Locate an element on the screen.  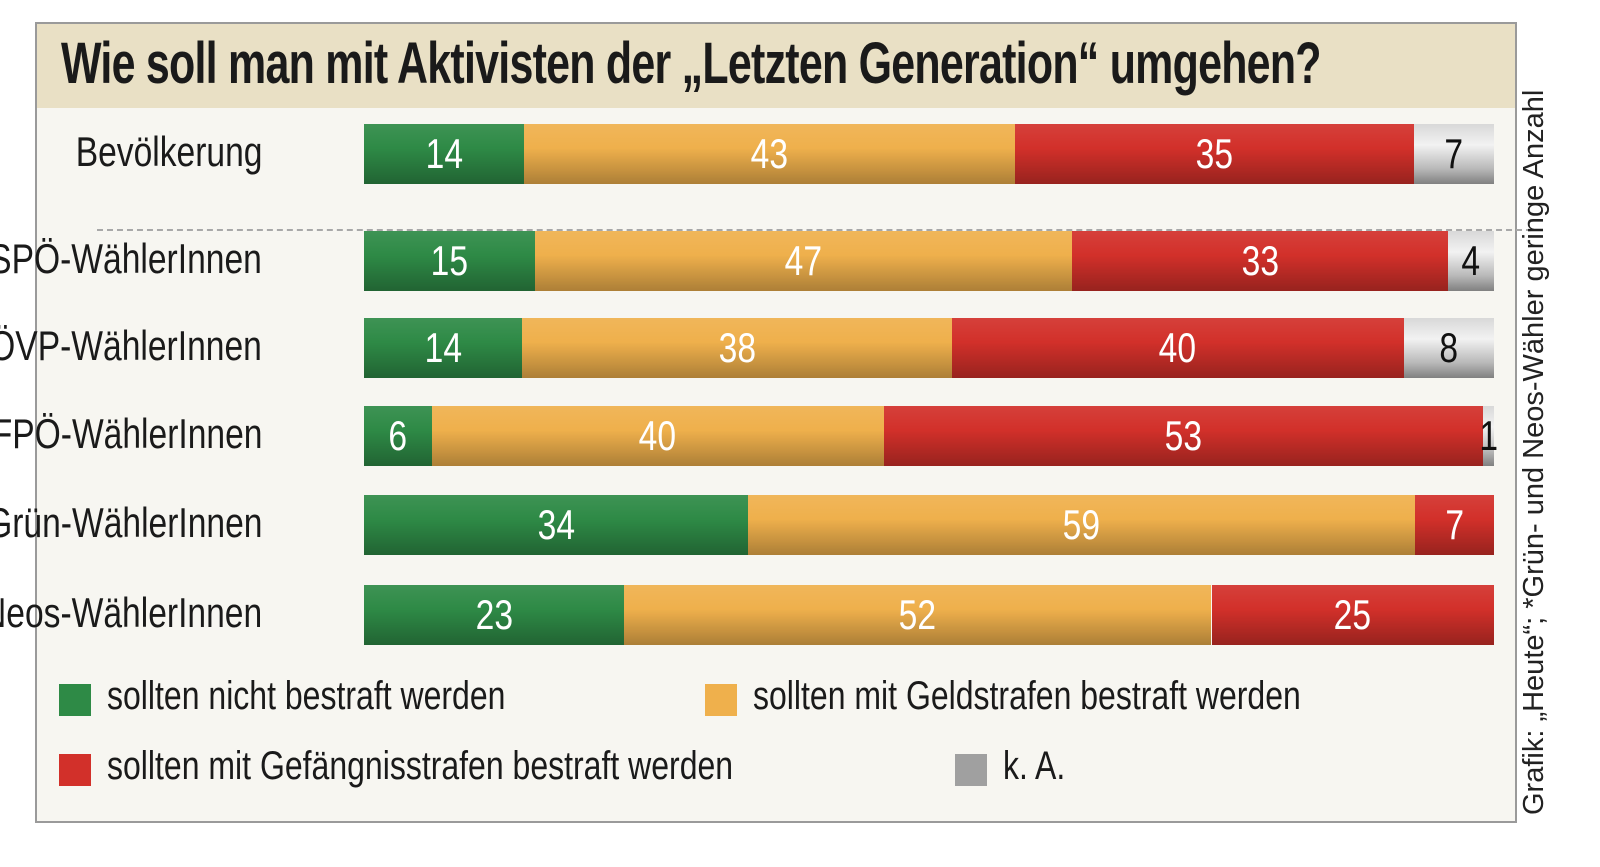
data-label: 25 is located at coordinates (1353, 614).